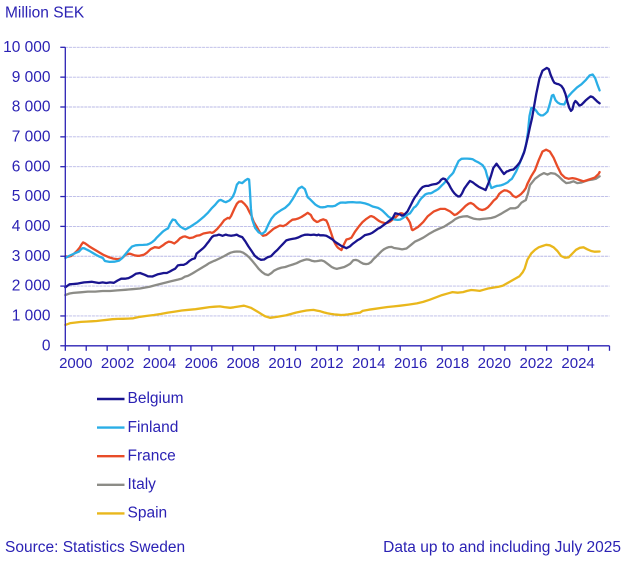  Describe the element at coordinates (31, 226) in the screenshot. I see `svg-text: 4 000` at that location.